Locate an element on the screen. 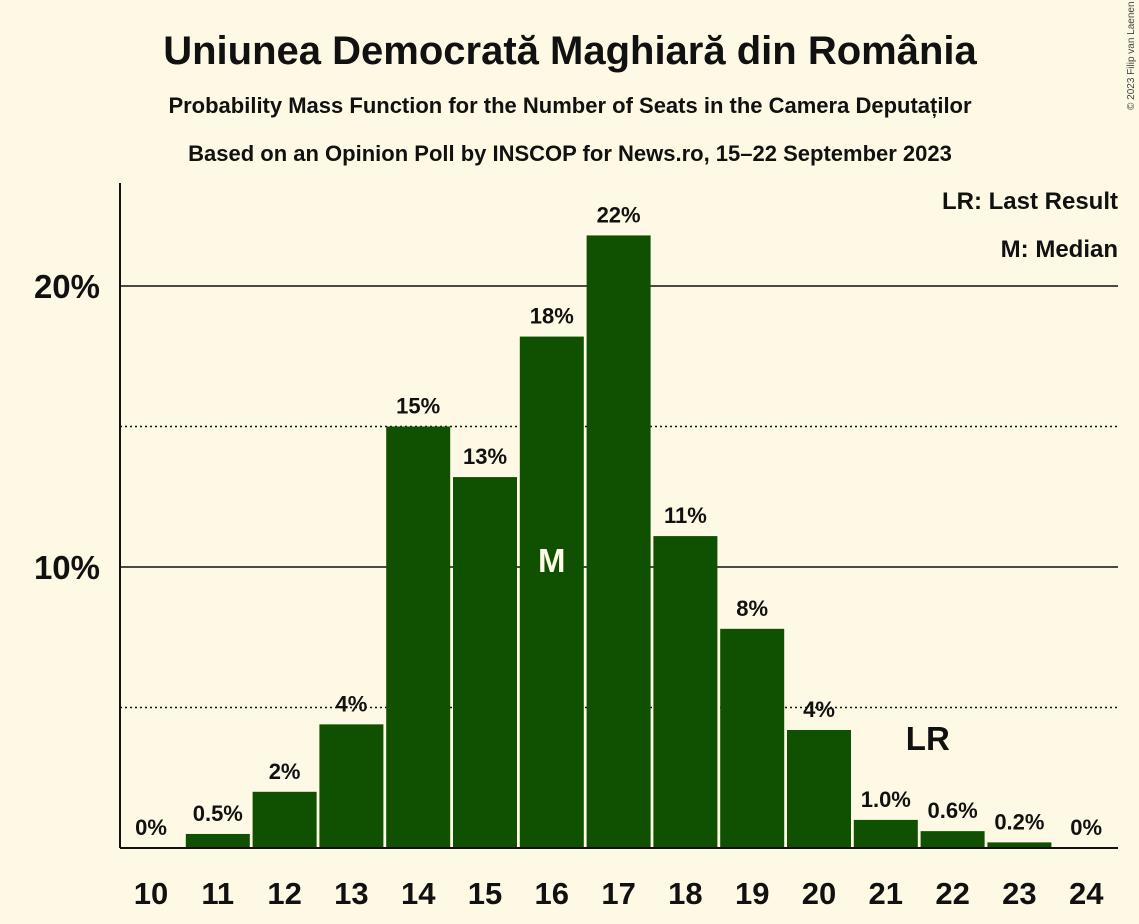  data-label-15: 13% is located at coordinates (485, 456).